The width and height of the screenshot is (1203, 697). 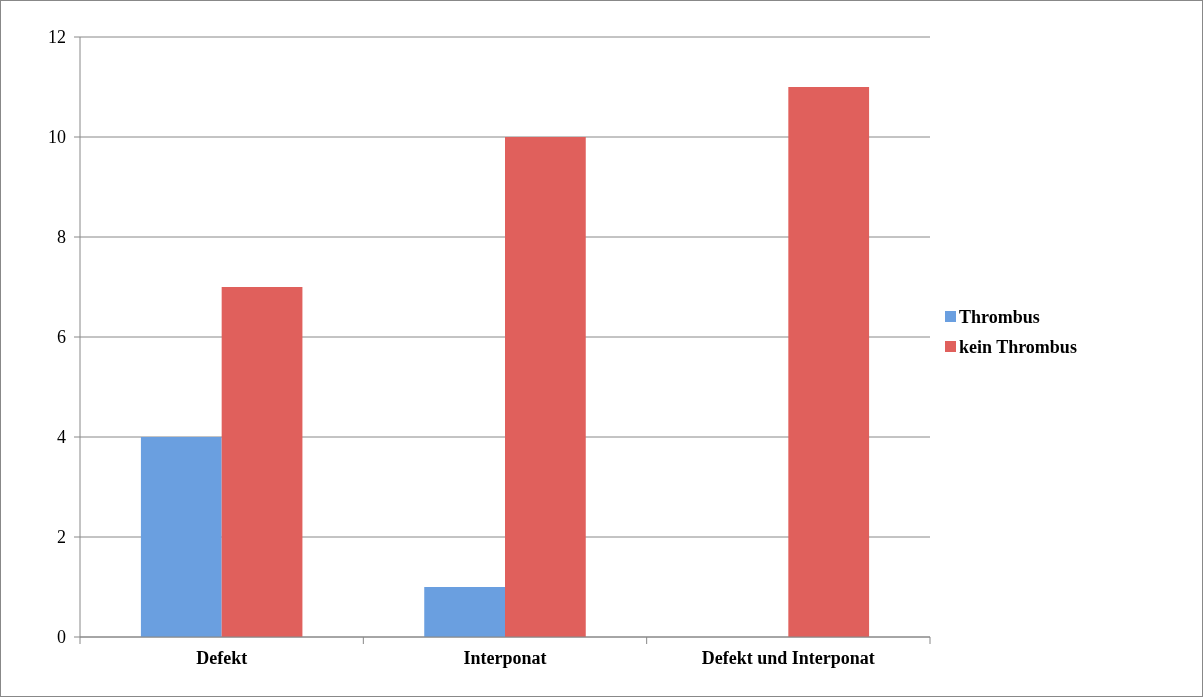 What do you see at coordinates (61, 437) in the screenshot?
I see `y-tick-label: 4` at bounding box center [61, 437].